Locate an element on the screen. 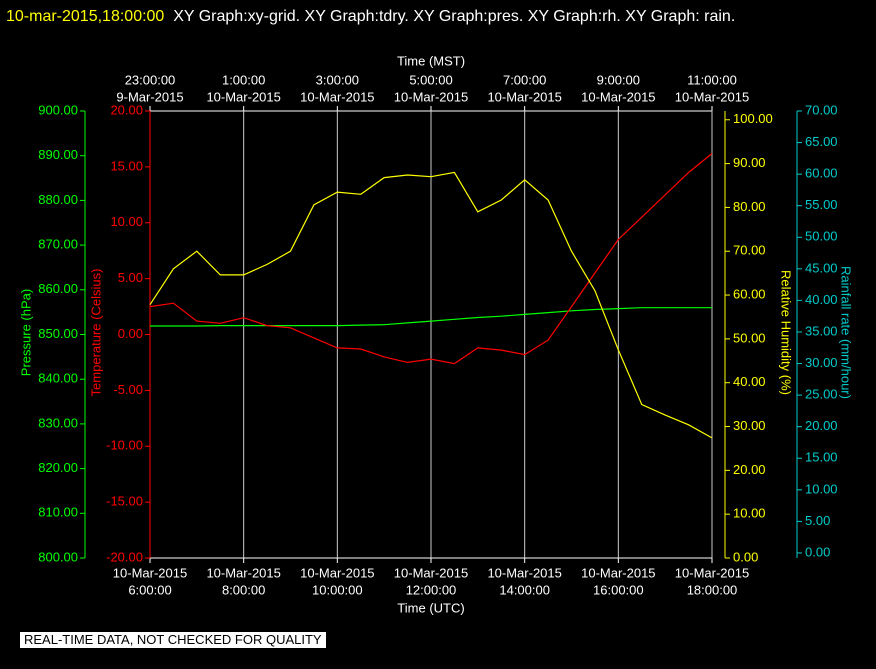 Image resolution: width=876 pixels, height=669 pixels. y-tick-label: 890.00 is located at coordinates (58, 154).